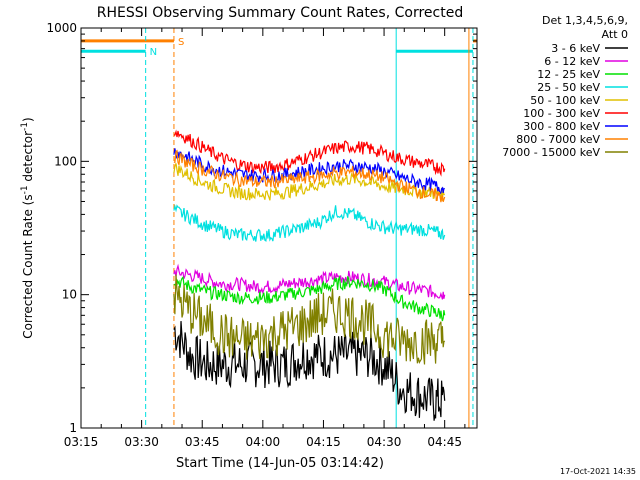 Image resolution: width=640 pixels, height=480 pixels. I want to click on x-tick-label: 03:15, so click(81, 442).